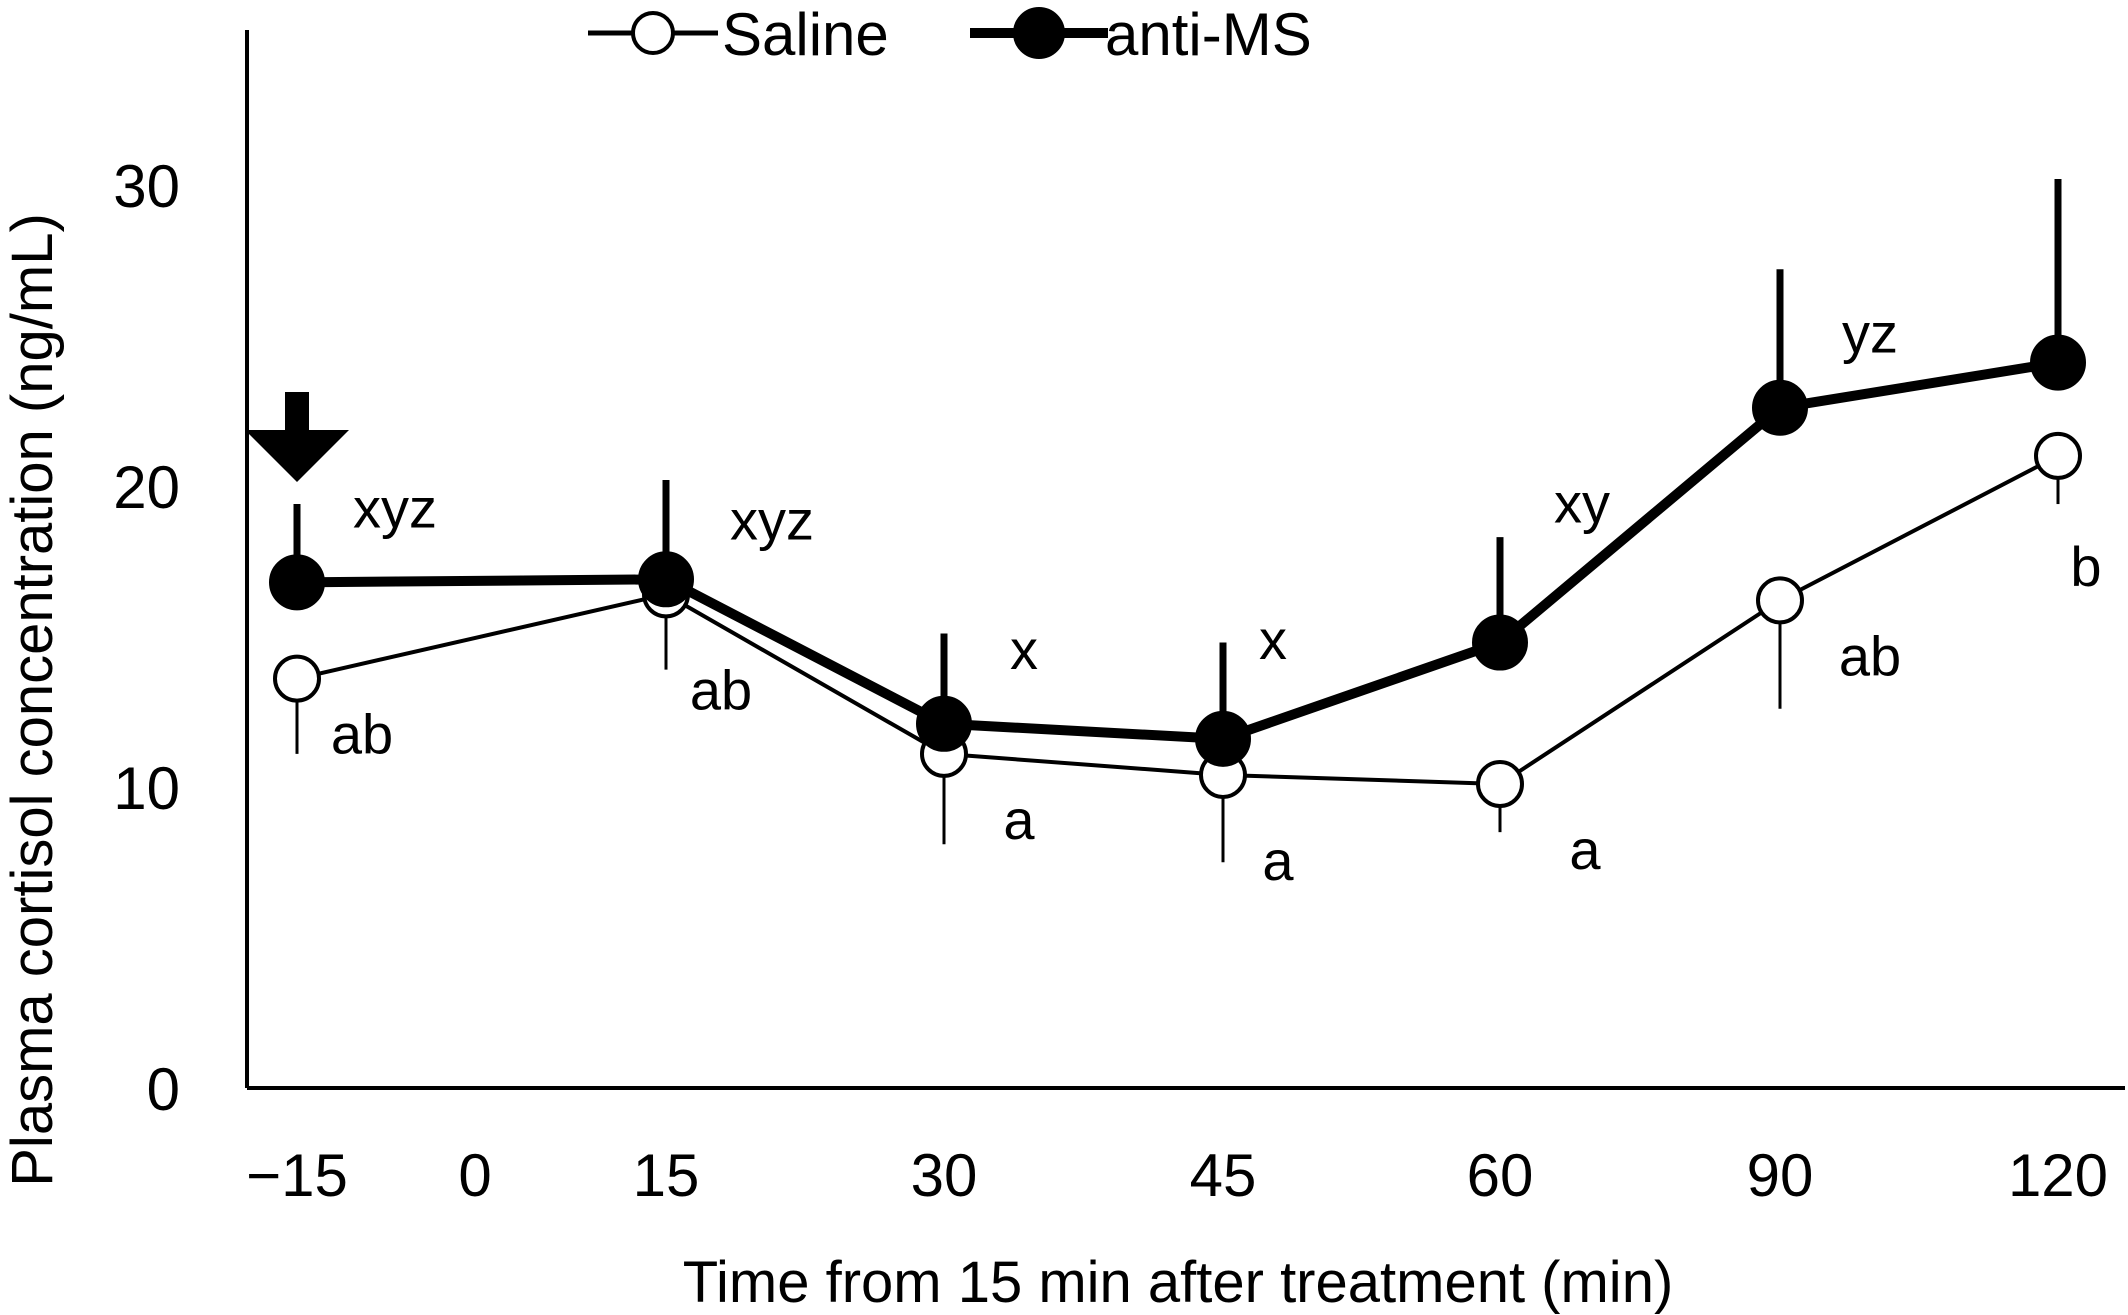  What do you see at coordinates (950, 34) in the screenshot?
I see `legend: Saline anti-MS` at bounding box center [950, 34].